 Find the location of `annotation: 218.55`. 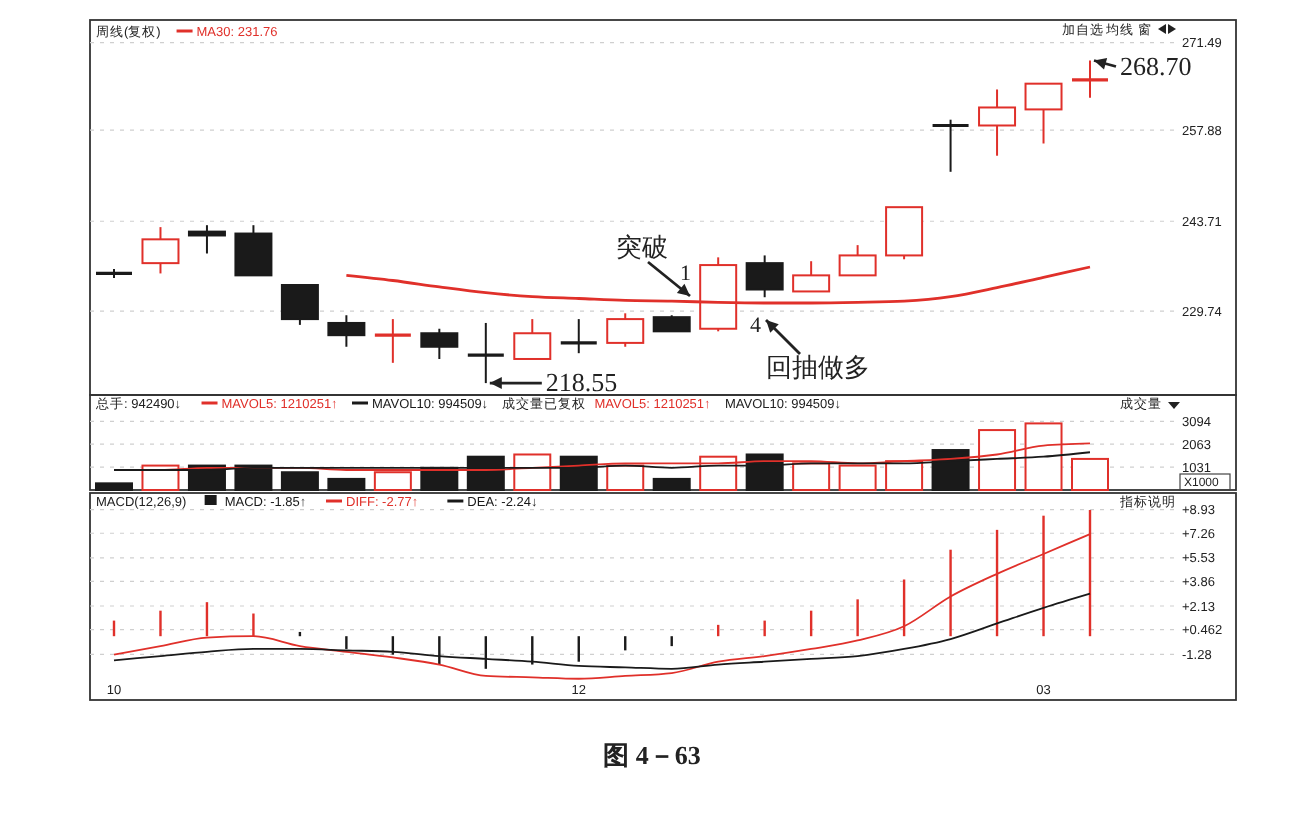

annotation: 218.55 is located at coordinates (581, 382).